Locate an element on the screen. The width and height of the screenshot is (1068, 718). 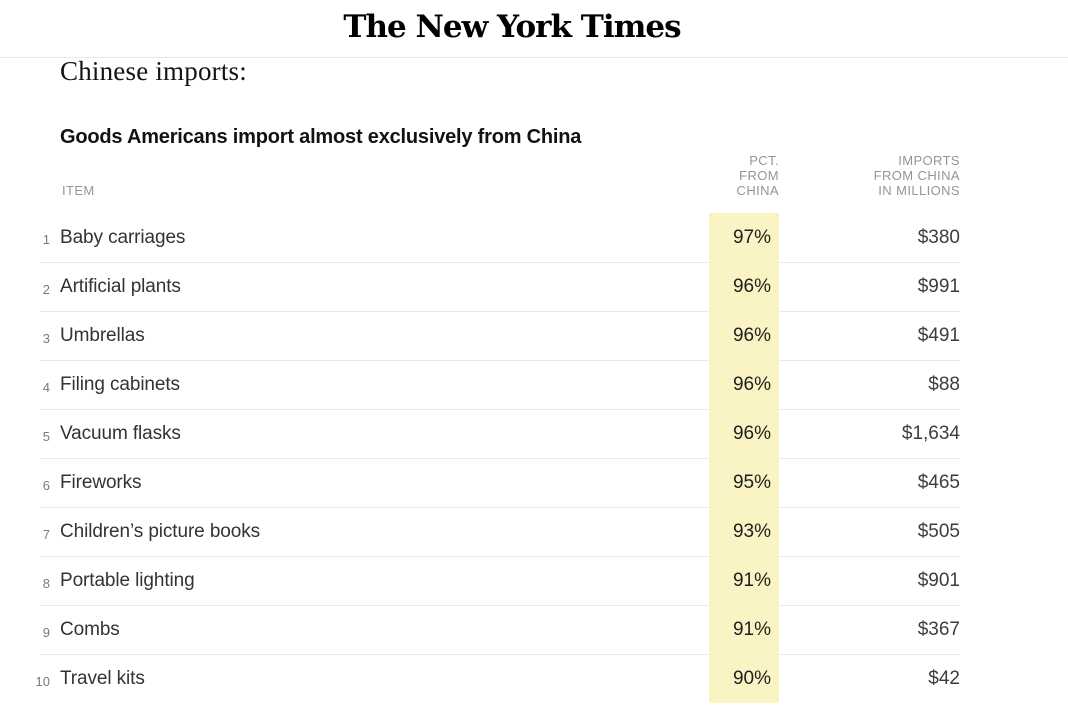
row-rank: 10 is located at coordinates (48, 678).